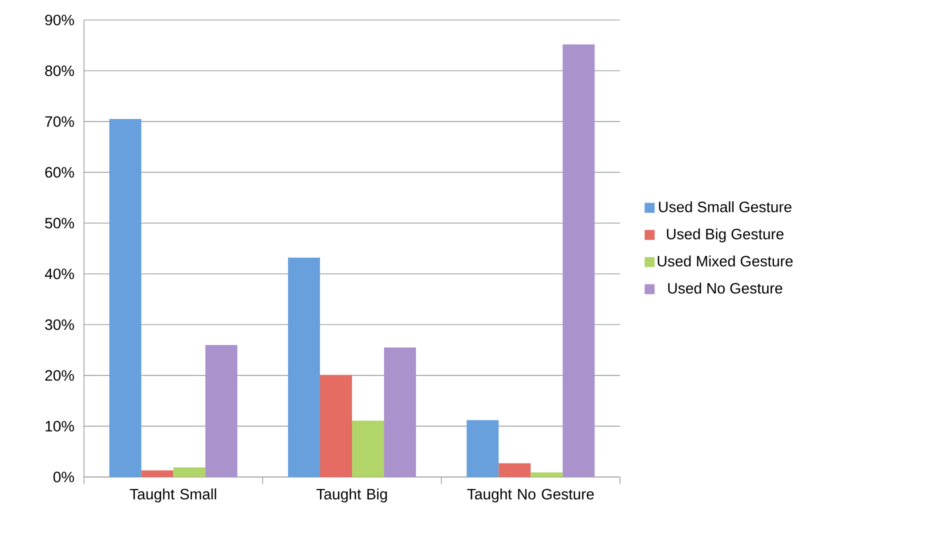 The width and height of the screenshot is (932, 551). I want to click on y-tick-label: 90%, so click(59, 20).